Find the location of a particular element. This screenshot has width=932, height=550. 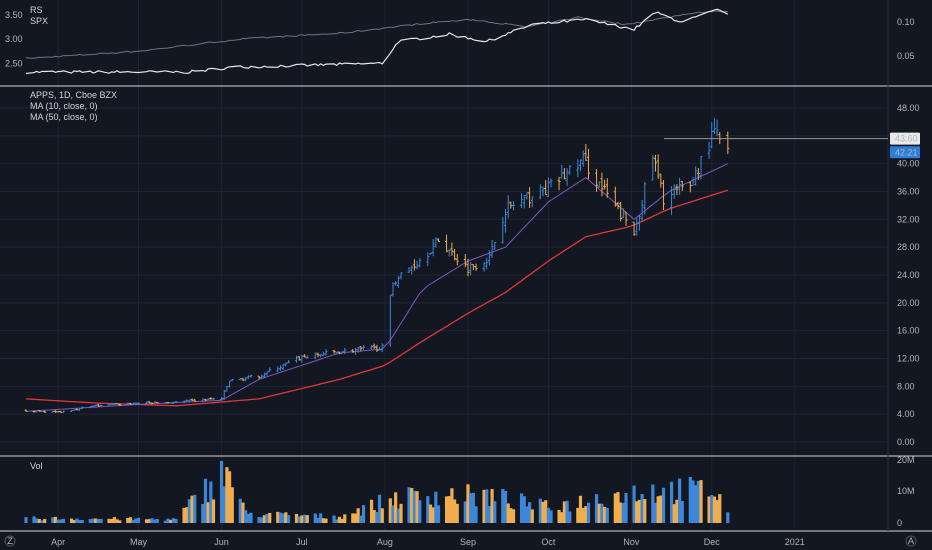

price-axis-label: 36.00 is located at coordinates (908, 192).